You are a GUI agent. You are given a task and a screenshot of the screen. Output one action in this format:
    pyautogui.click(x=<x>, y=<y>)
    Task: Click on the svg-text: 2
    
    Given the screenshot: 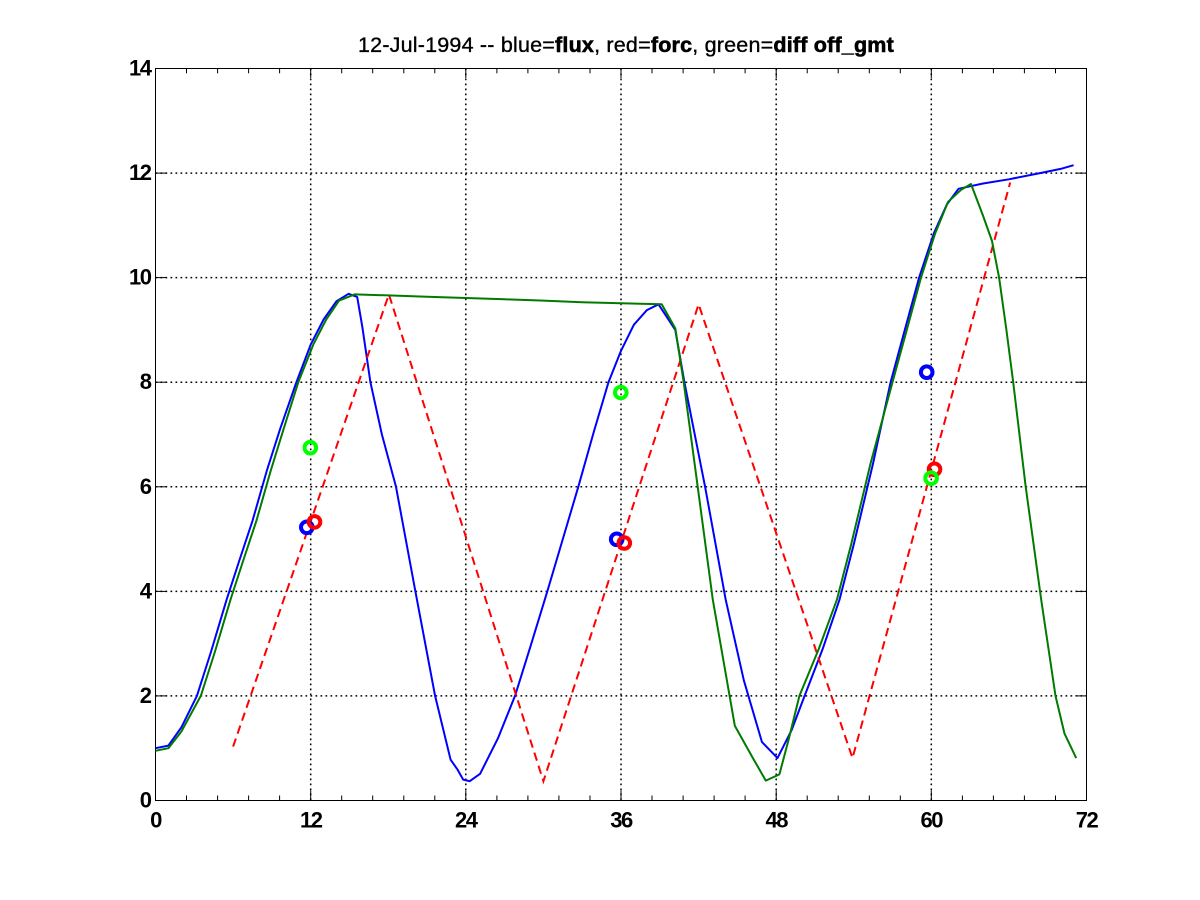 What is the action you would take?
    pyautogui.click(x=146, y=695)
    